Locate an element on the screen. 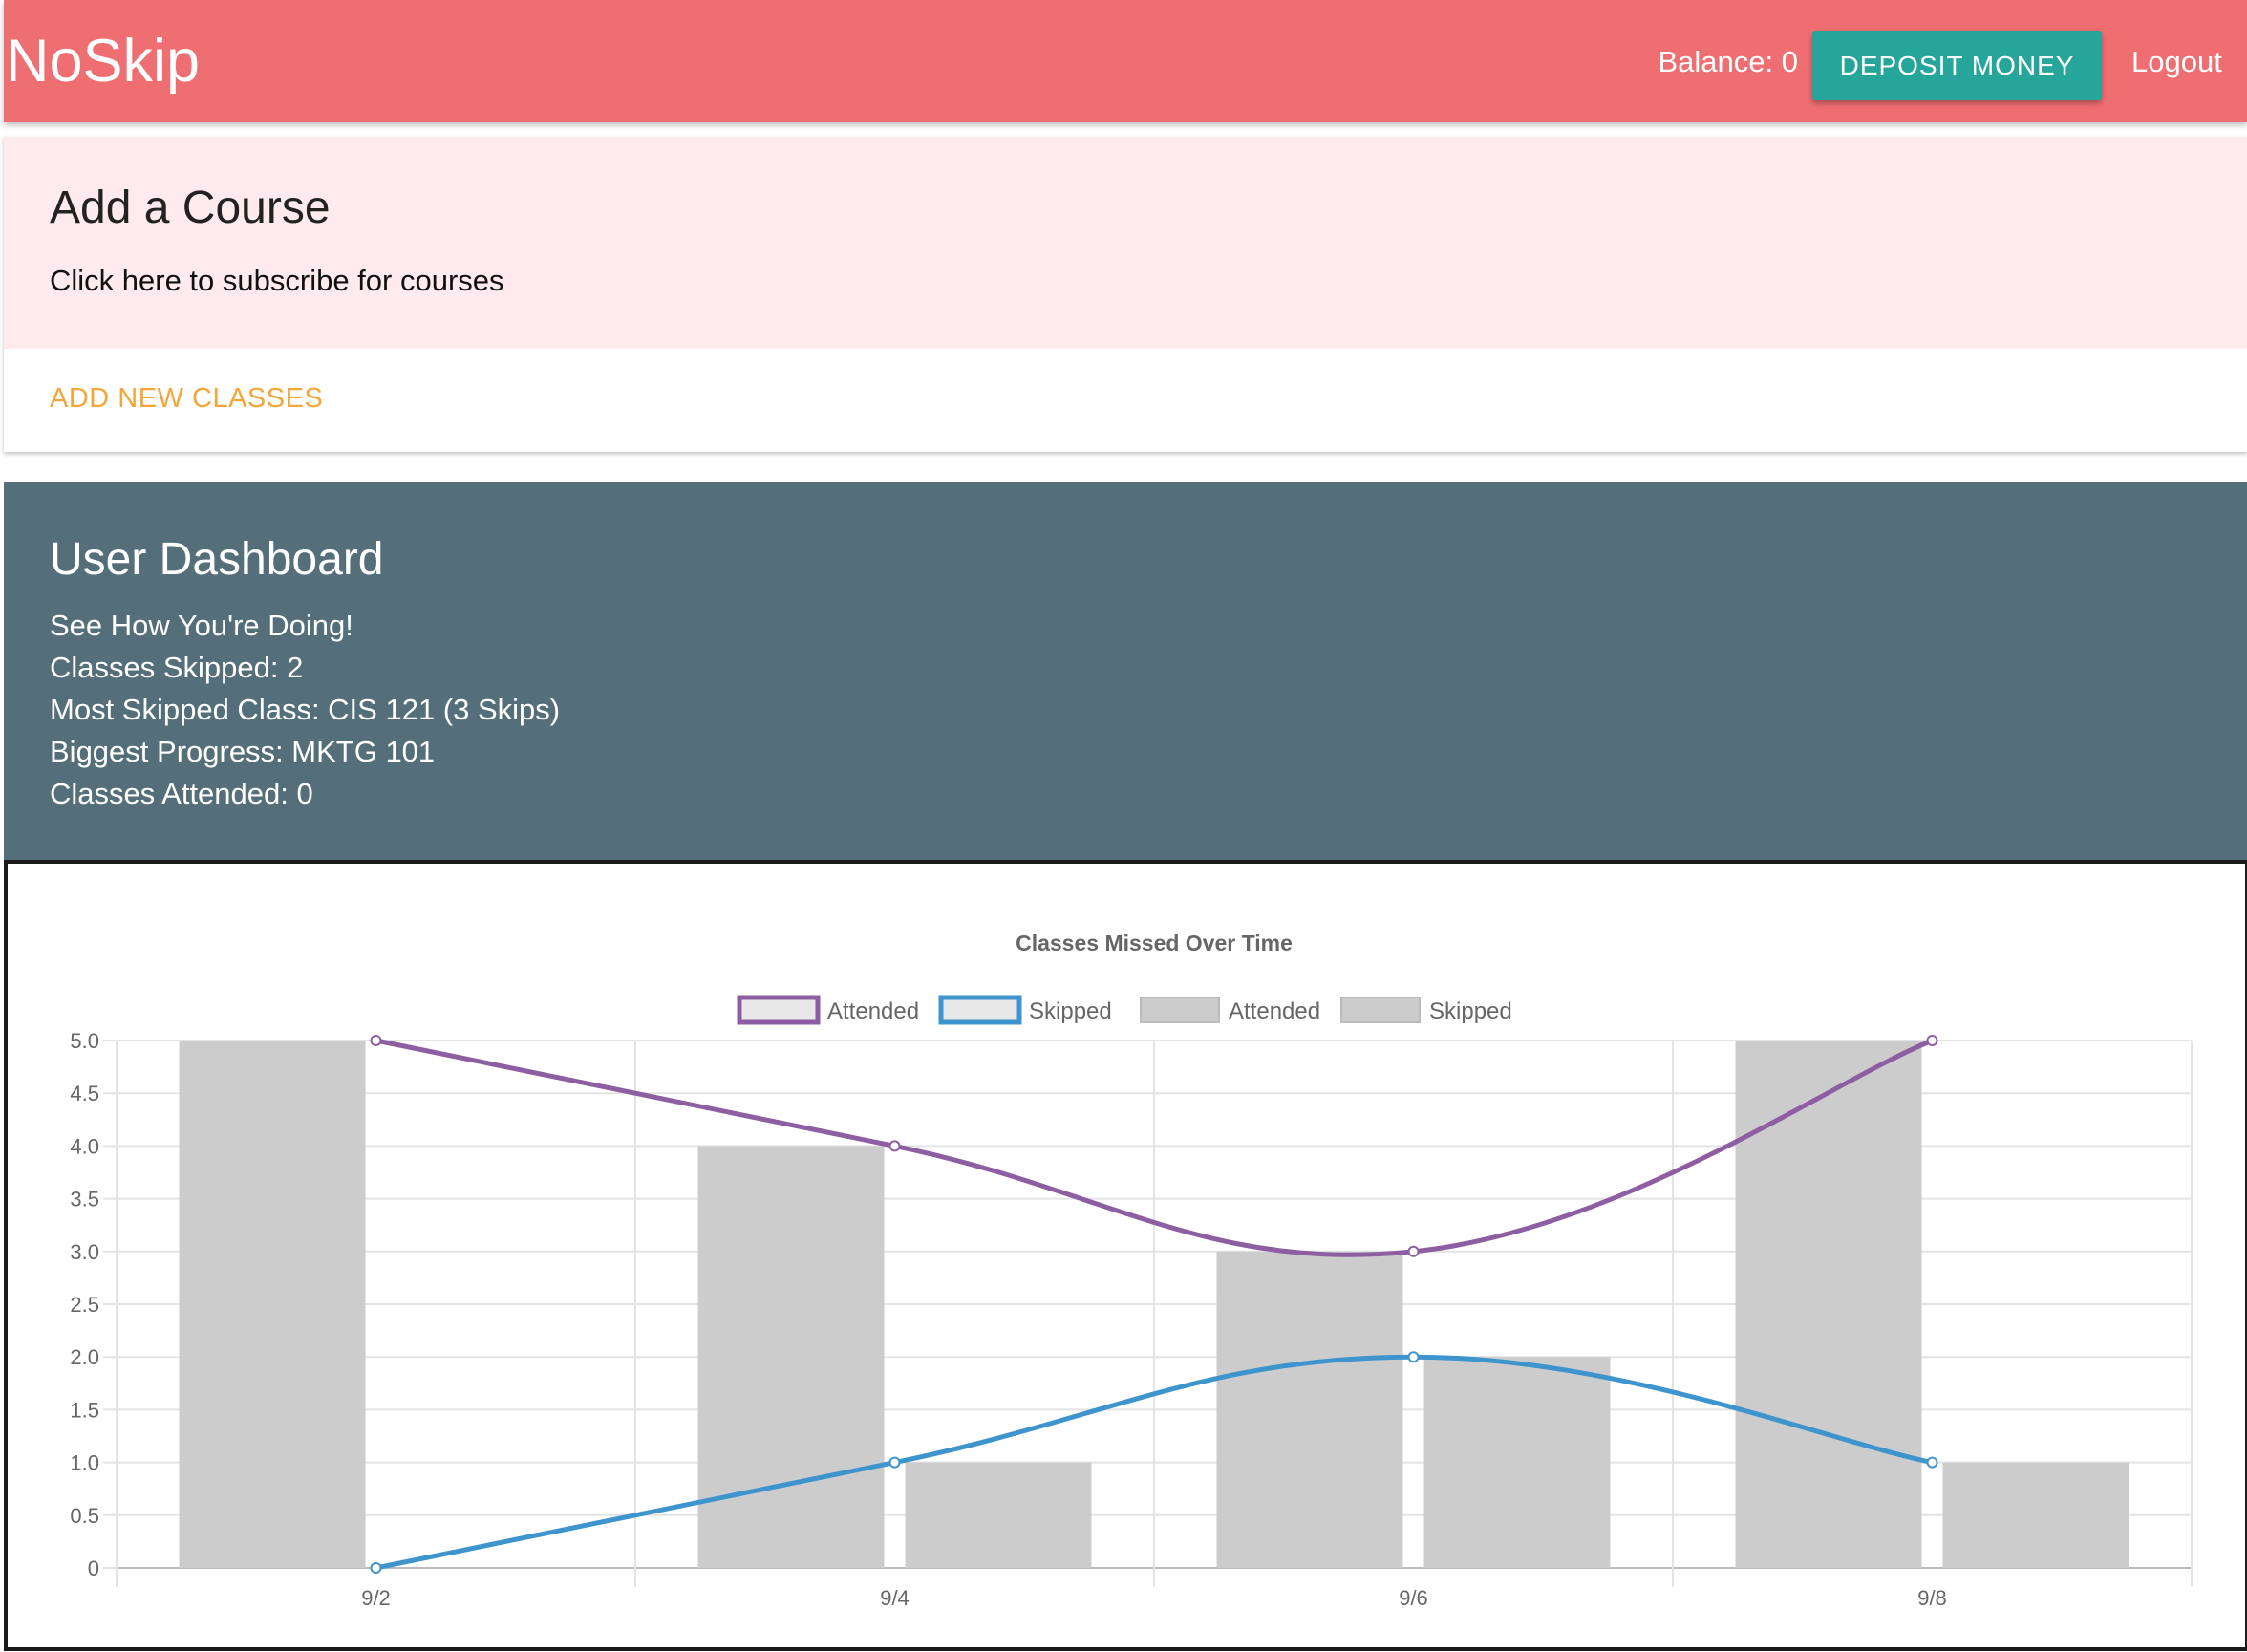  y-tick-label: 0.5 is located at coordinates (84, 1516).